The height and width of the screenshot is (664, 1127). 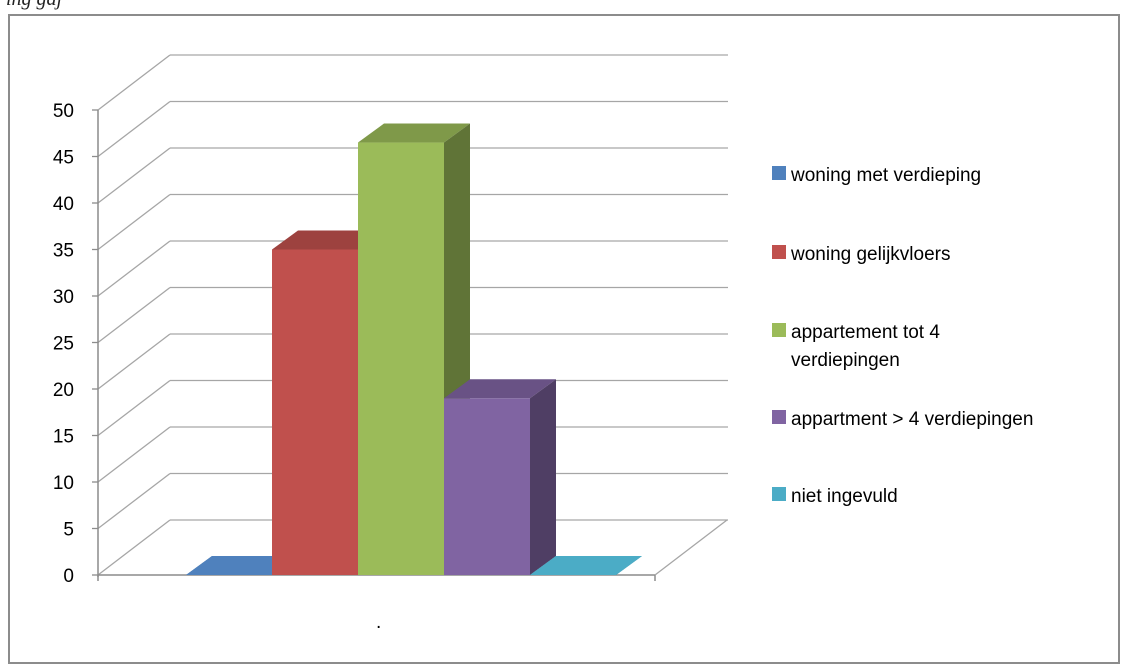 What do you see at coordinates (68, 530) in the screenshot?
I see `y-tick-label: 5` at bounding box center [68, 530].